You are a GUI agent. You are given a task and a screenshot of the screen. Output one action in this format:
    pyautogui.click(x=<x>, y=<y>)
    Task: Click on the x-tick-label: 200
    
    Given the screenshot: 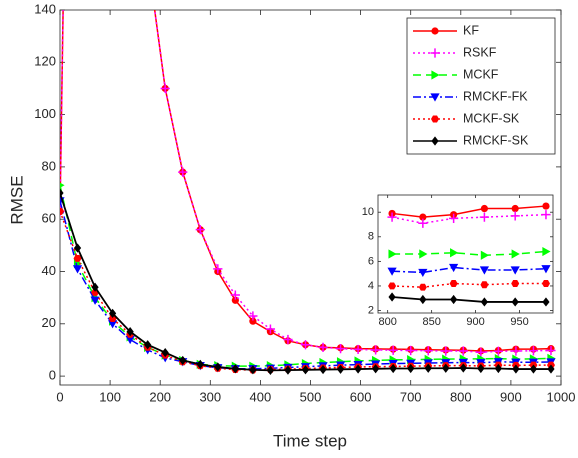 What is the action you would take?
    pyautogui.click(x=160, y=396)
    